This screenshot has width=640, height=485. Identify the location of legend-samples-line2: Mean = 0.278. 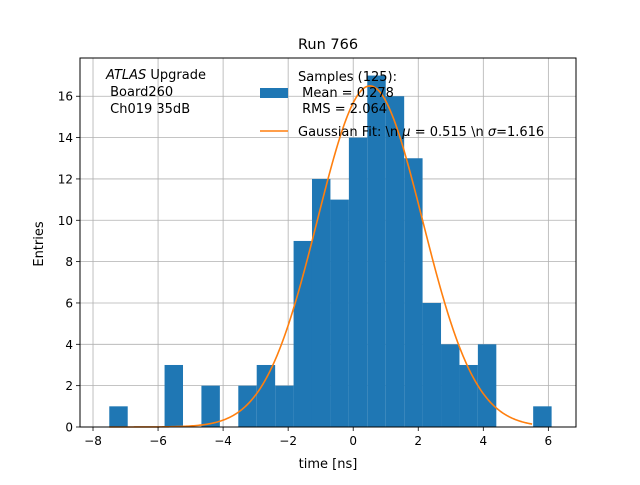
(346, 93).